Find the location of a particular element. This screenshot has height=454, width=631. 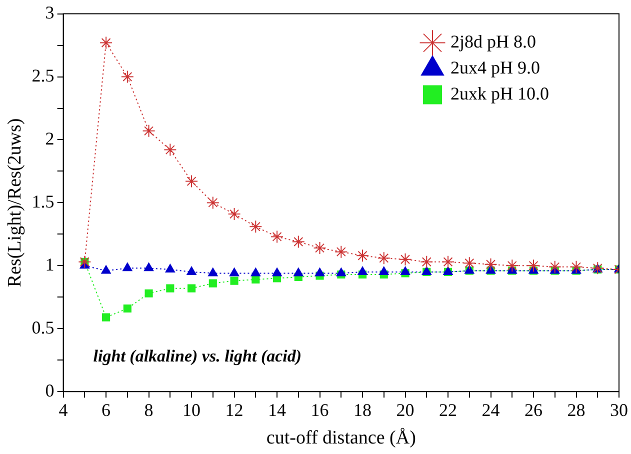

y-tick-label: 2.5 is located at coordinates (43, 76).